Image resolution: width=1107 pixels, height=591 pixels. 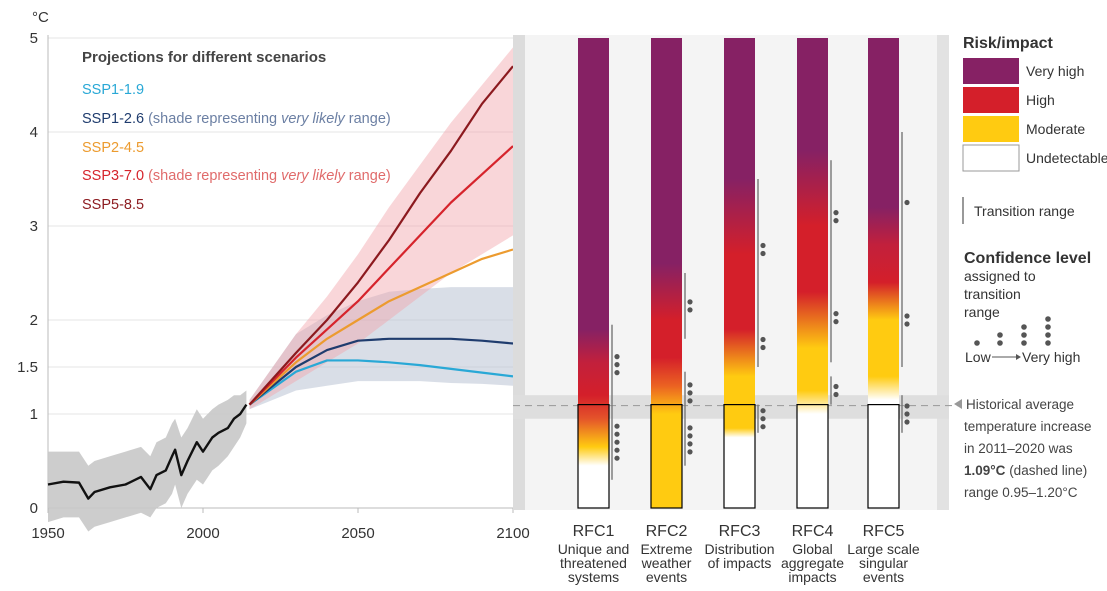 I want to click on y-tick-label: 5, so click(x=34, y=38).